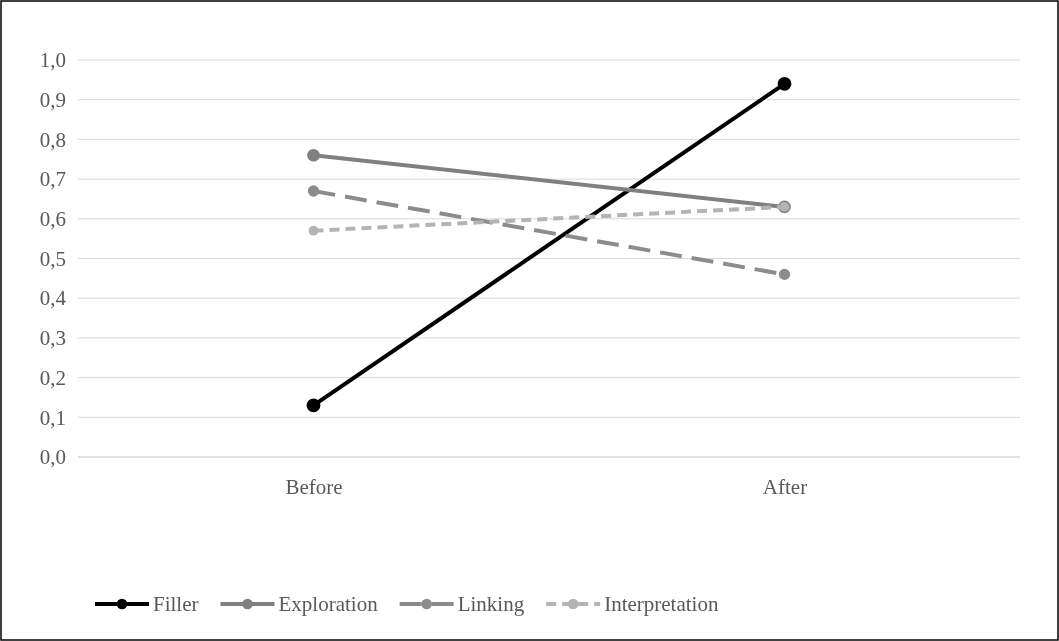 The image size is (1059, 641). I want to click on legend-label: Exploration, so click(328, 604).